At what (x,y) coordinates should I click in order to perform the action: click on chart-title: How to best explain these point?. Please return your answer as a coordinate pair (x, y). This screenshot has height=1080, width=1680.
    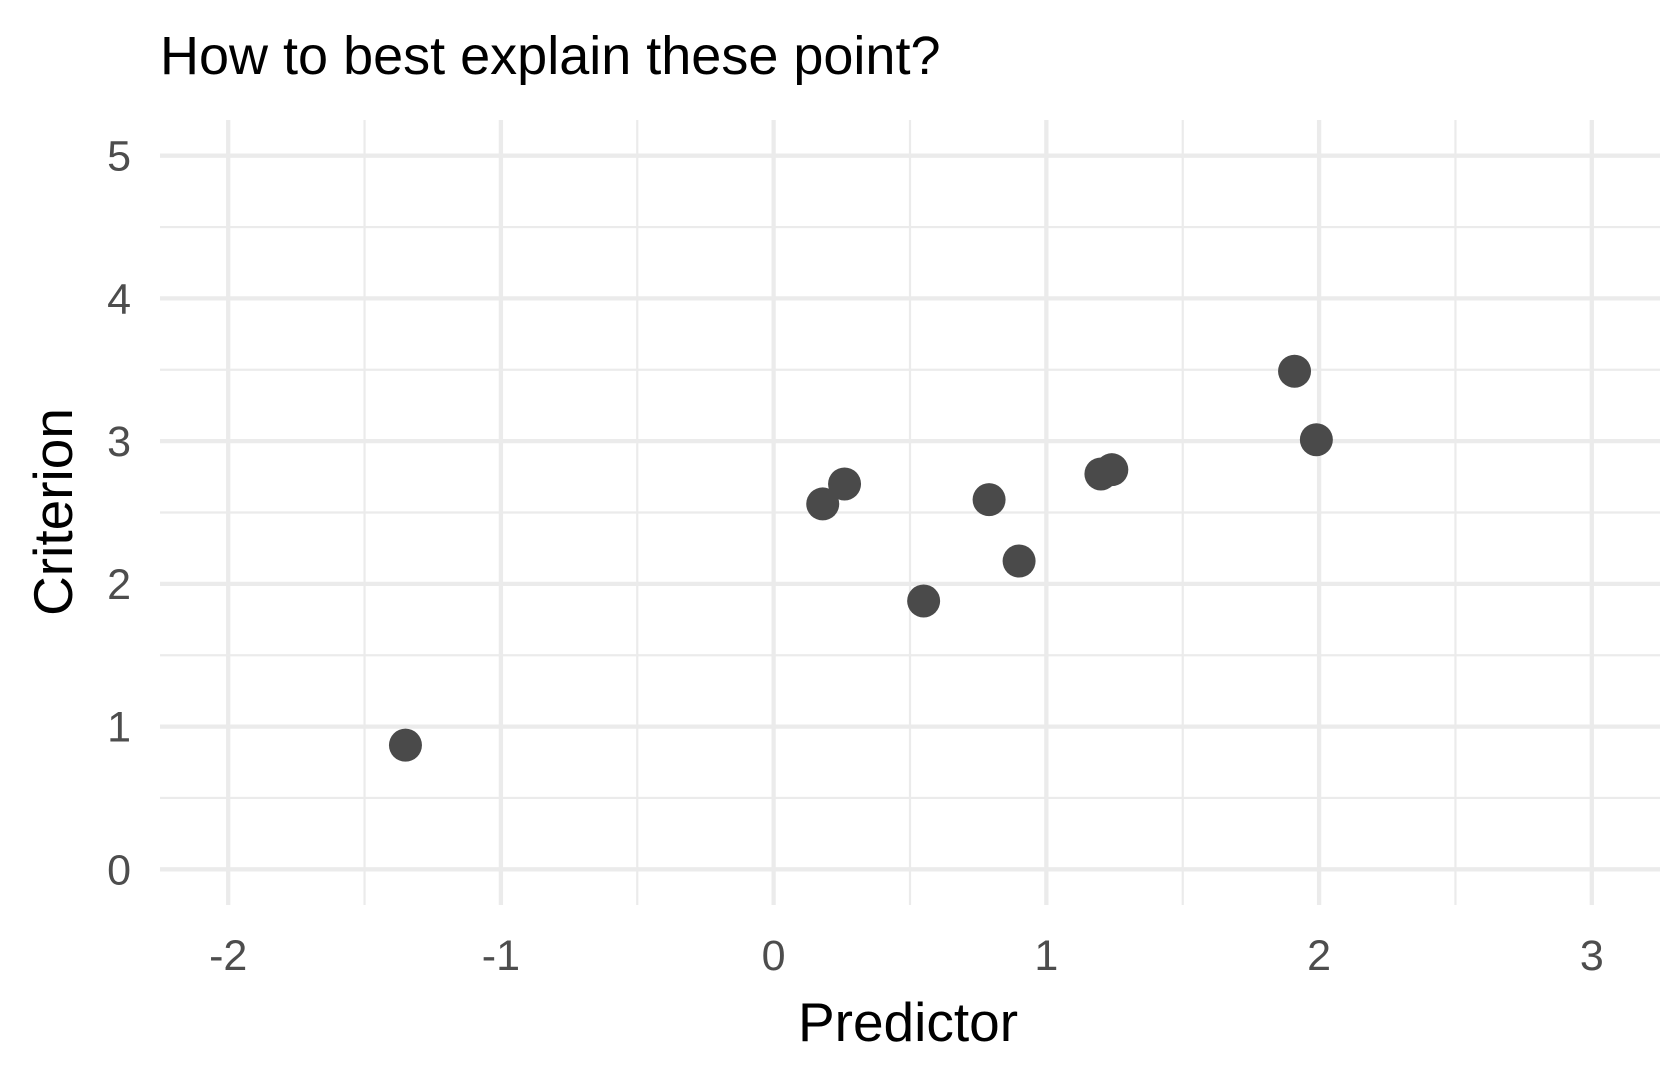
    Looking at the image, I should click on (550, 56).